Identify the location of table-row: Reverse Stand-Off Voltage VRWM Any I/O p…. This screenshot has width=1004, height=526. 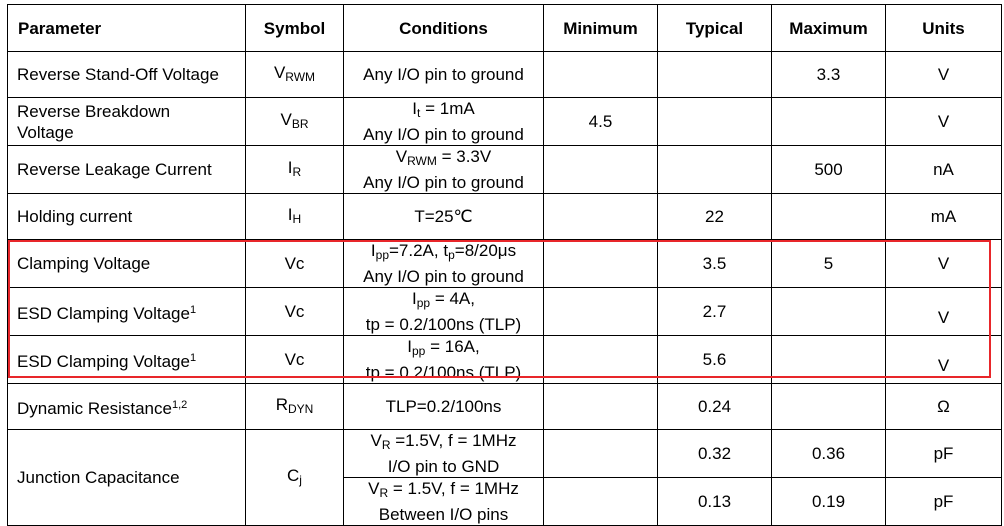
(504, 74).